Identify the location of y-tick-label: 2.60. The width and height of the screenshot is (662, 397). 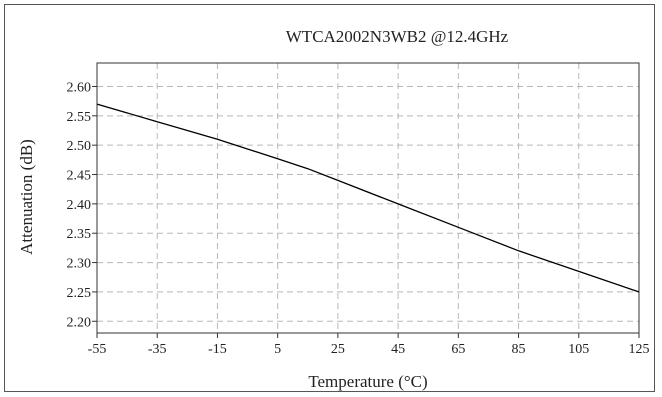
(79, 87).